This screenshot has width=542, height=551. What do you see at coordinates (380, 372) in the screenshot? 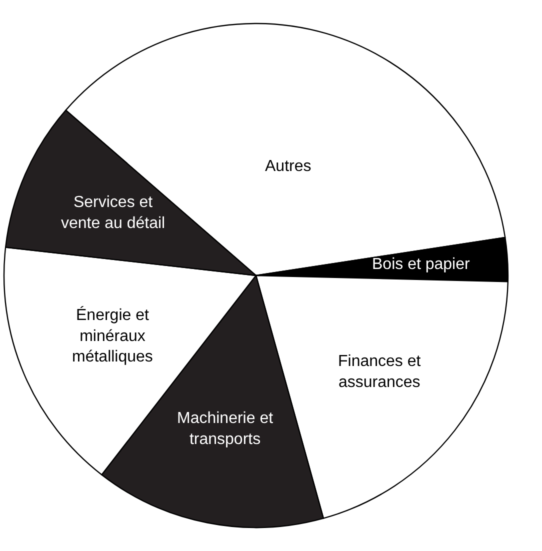
I see `slice-label: Finances et assurances` at bounding box center [380, 372].